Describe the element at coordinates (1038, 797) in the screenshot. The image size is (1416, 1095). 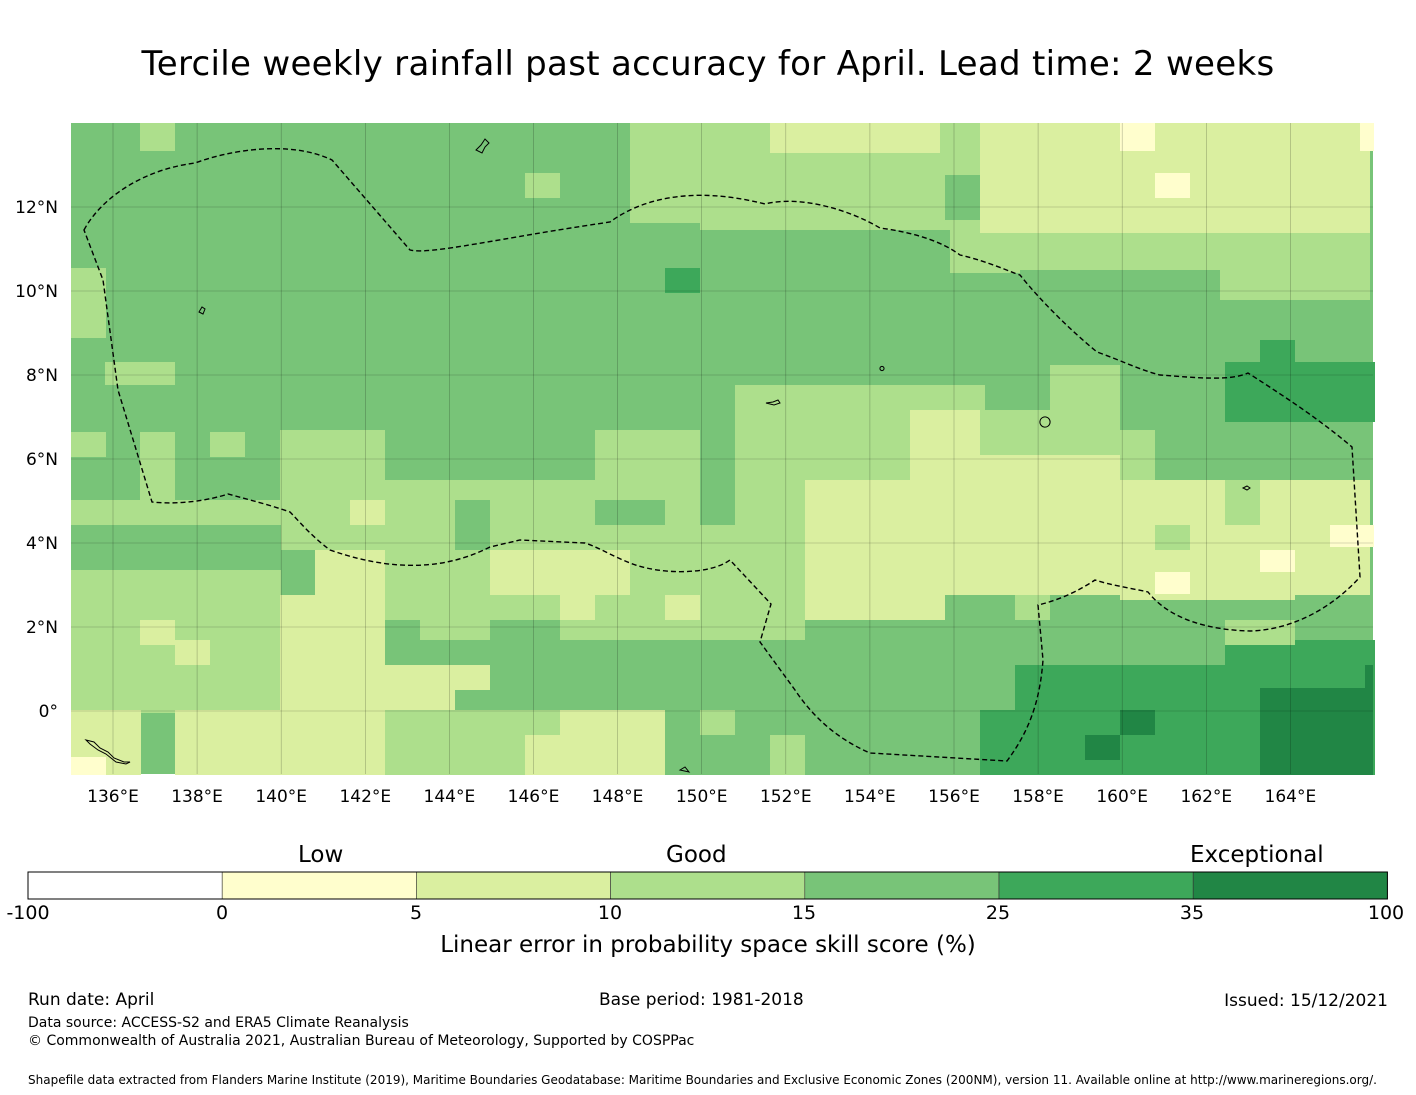
I see `lon-tick-label: 158°E` at that location.